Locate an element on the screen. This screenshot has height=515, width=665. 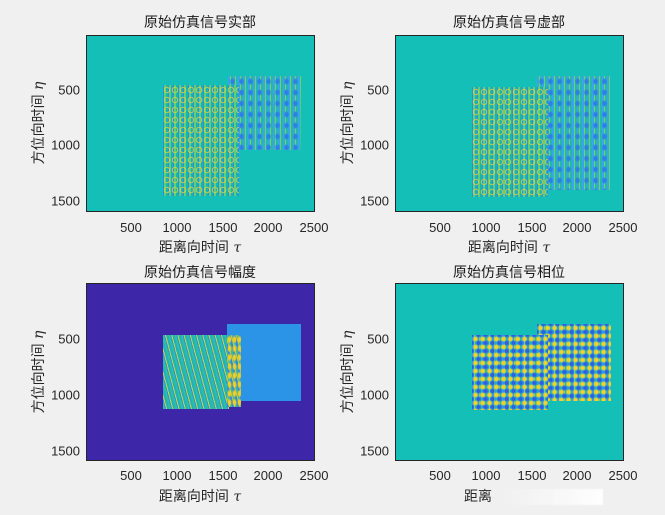
watermark-overlay is located at coordinates (553, 497).